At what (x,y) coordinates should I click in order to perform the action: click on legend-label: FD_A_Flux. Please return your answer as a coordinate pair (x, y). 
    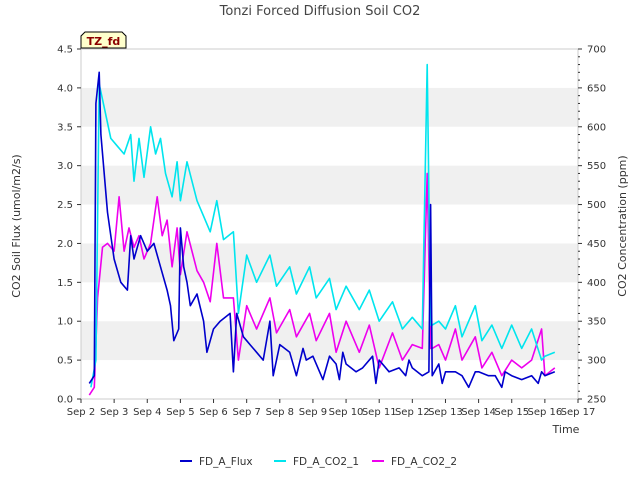
    Looking at the image, I should click on (226, 462).